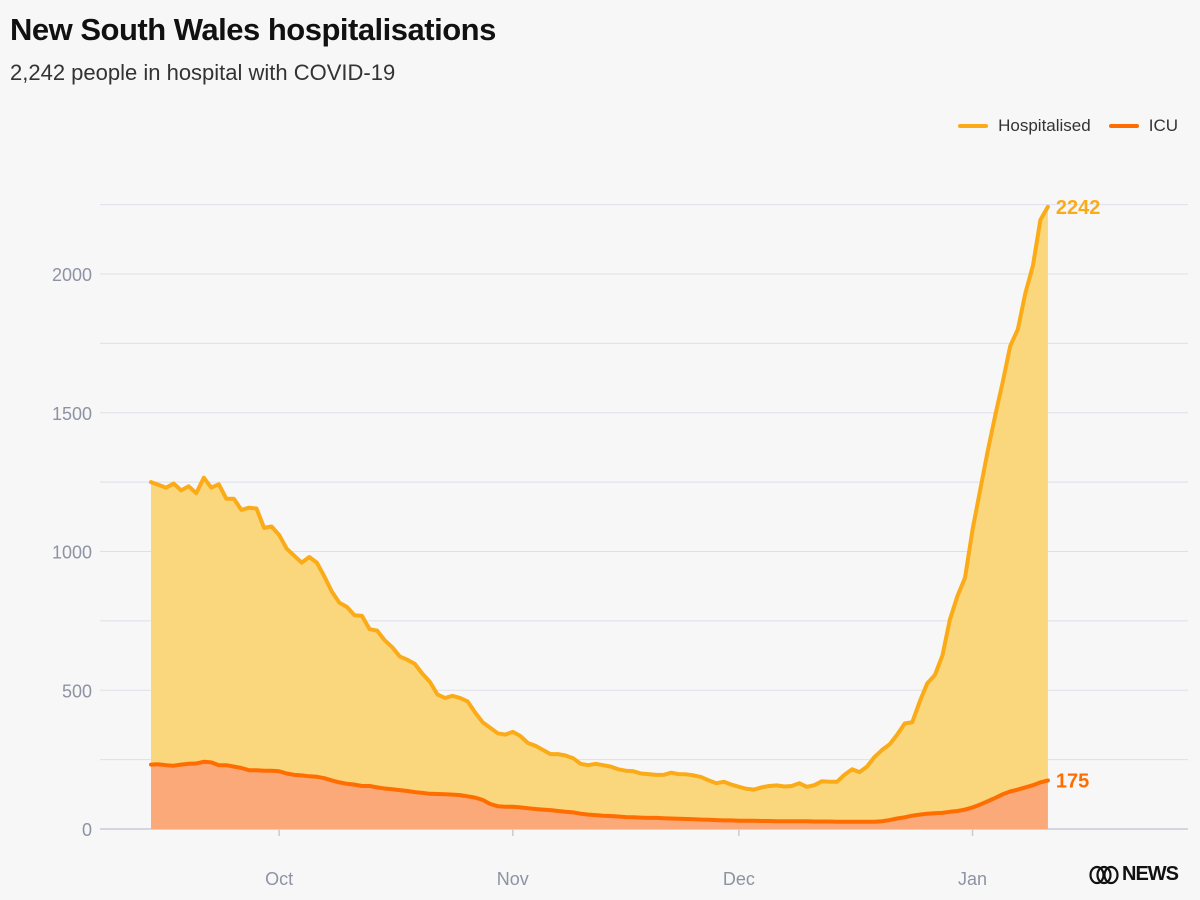 This screenshot has height=900, width=1200. What do you see at coordinates (1078, 208) in the screenshot?
I see `end-label-hospitalised: 2242` at bounding box center [1078, 208].